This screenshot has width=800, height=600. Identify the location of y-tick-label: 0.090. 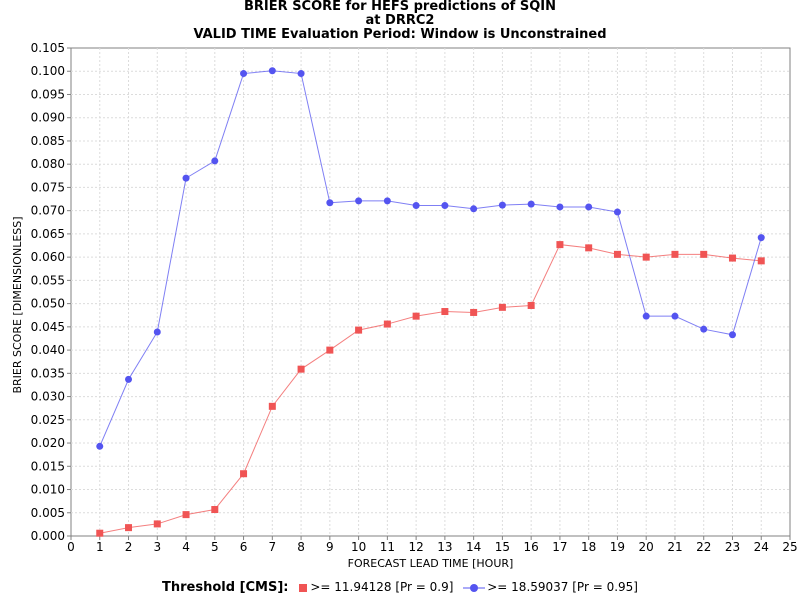
(48, 118).